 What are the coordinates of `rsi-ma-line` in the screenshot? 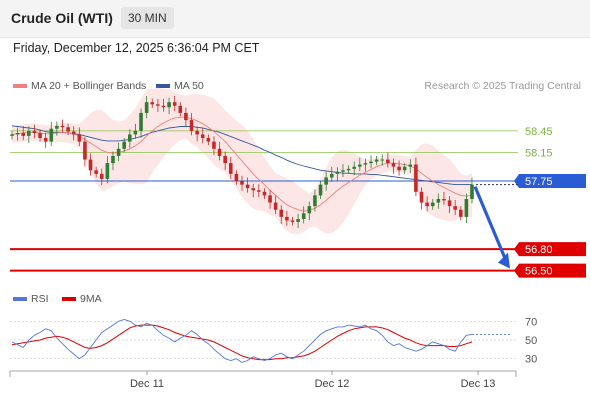 It's located at (242, 342).